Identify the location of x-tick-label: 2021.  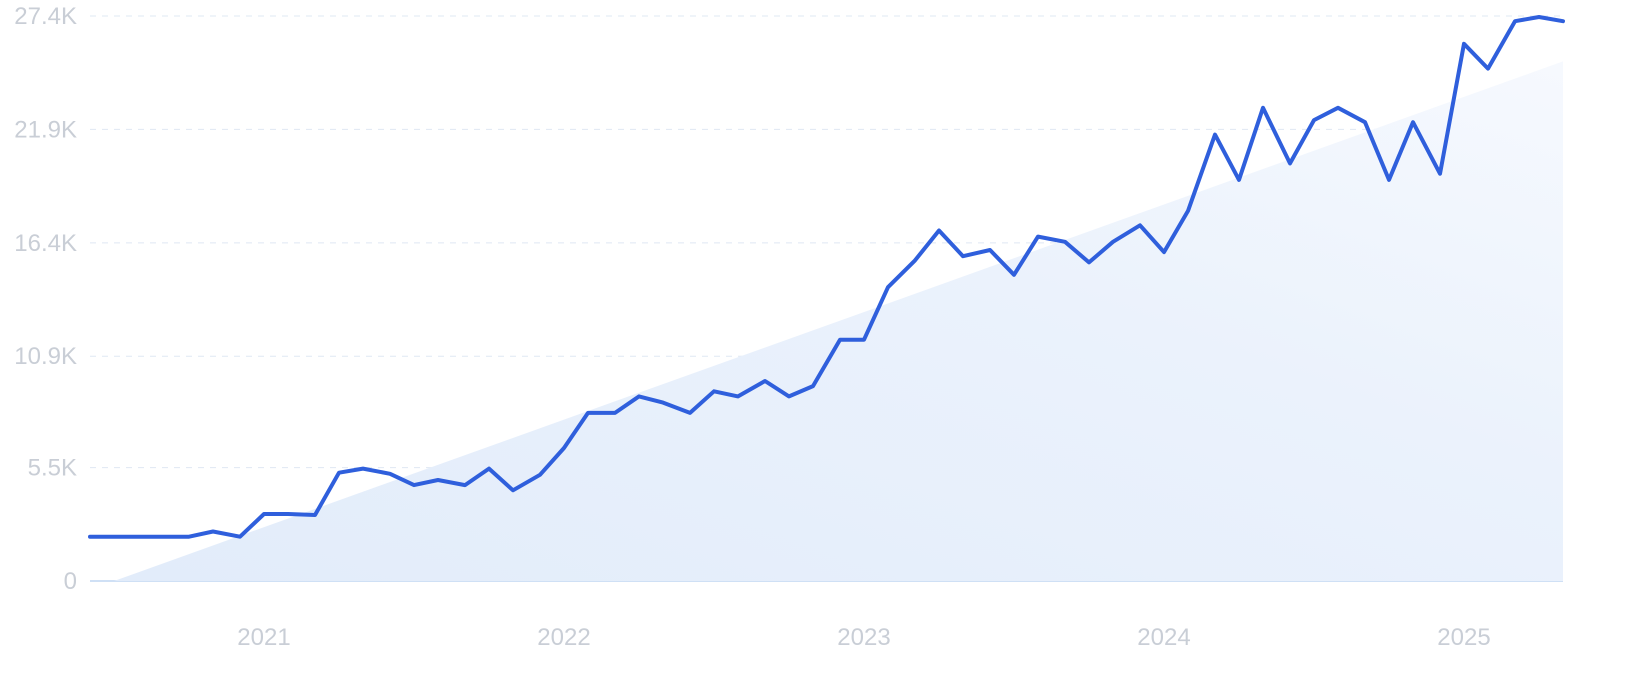
(263, 637).